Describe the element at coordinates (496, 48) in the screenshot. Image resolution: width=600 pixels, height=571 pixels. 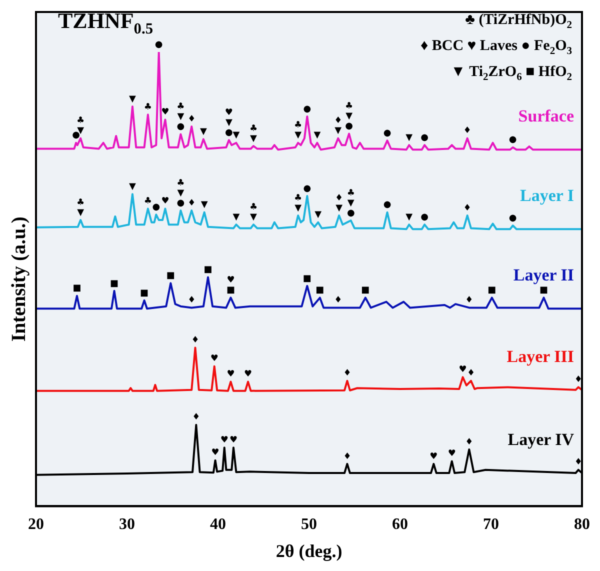
I see `annotation: ♦ BCC ♥ Laves ● Fe$_{2}$O$_{3}$` at that location.